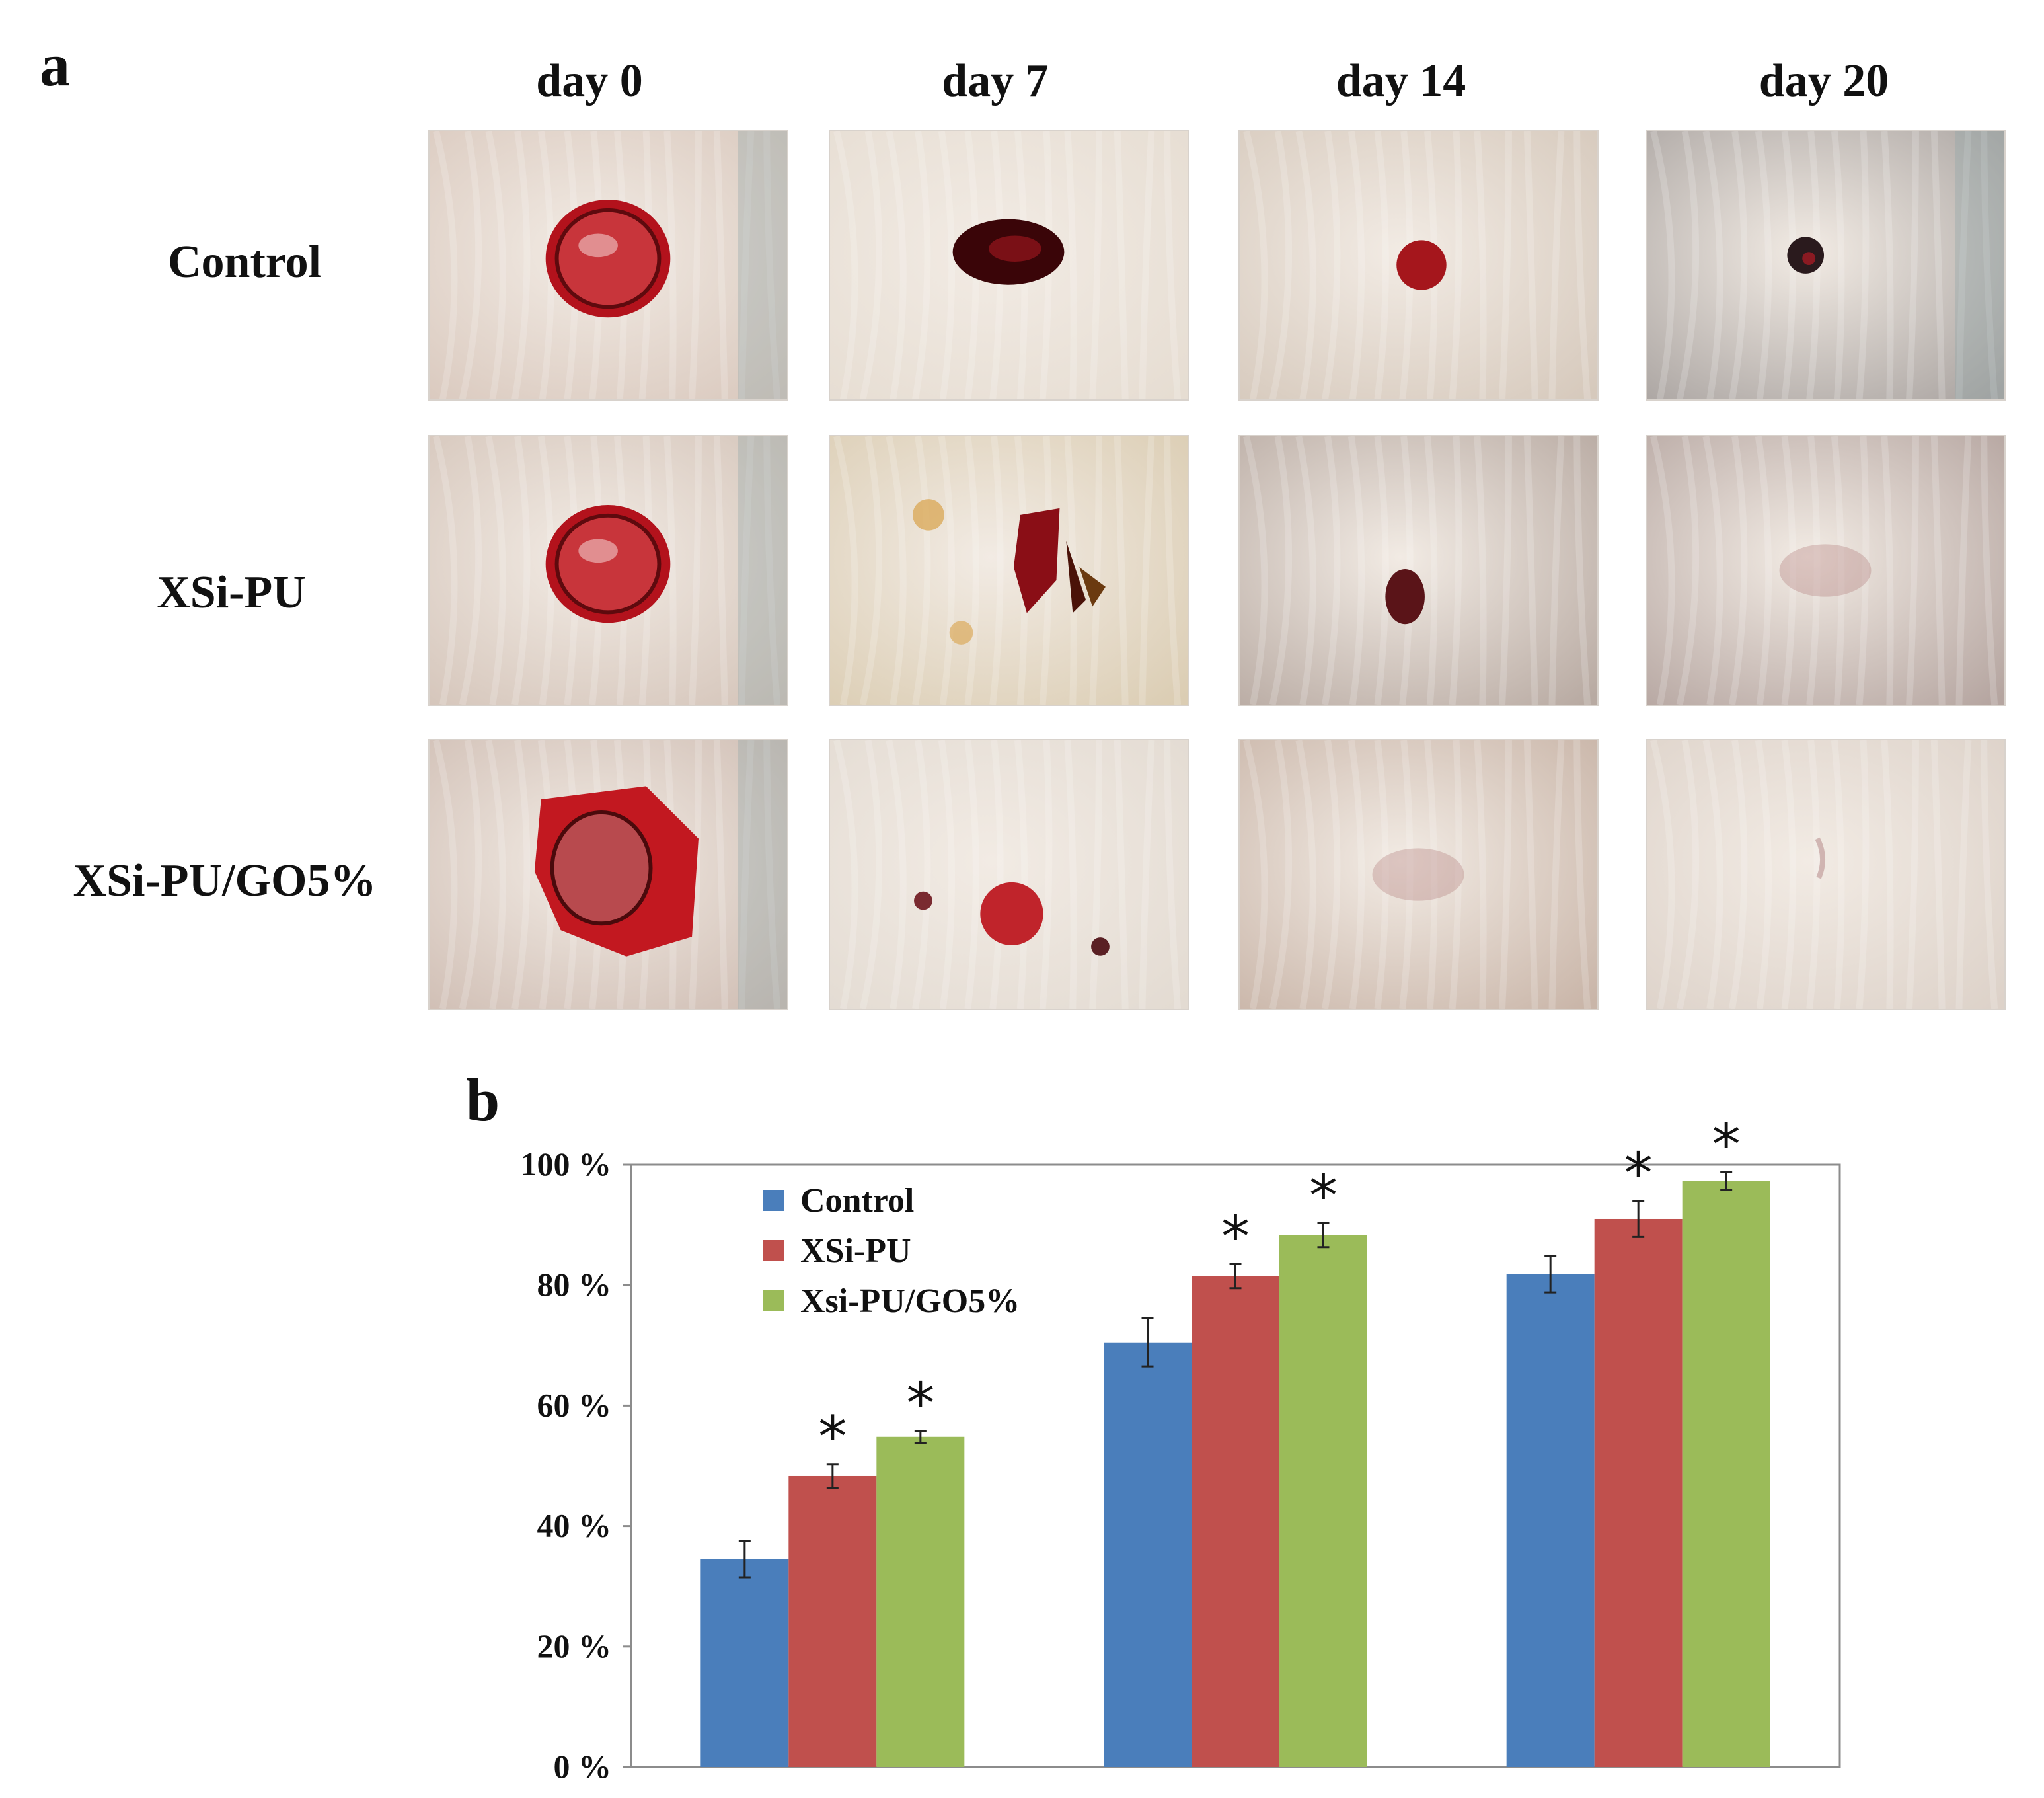  What do you see at coordinates (575, 1284) in the screenshot?
I see `y-tick-label: 80 %` at bounding box center [575, 1284].